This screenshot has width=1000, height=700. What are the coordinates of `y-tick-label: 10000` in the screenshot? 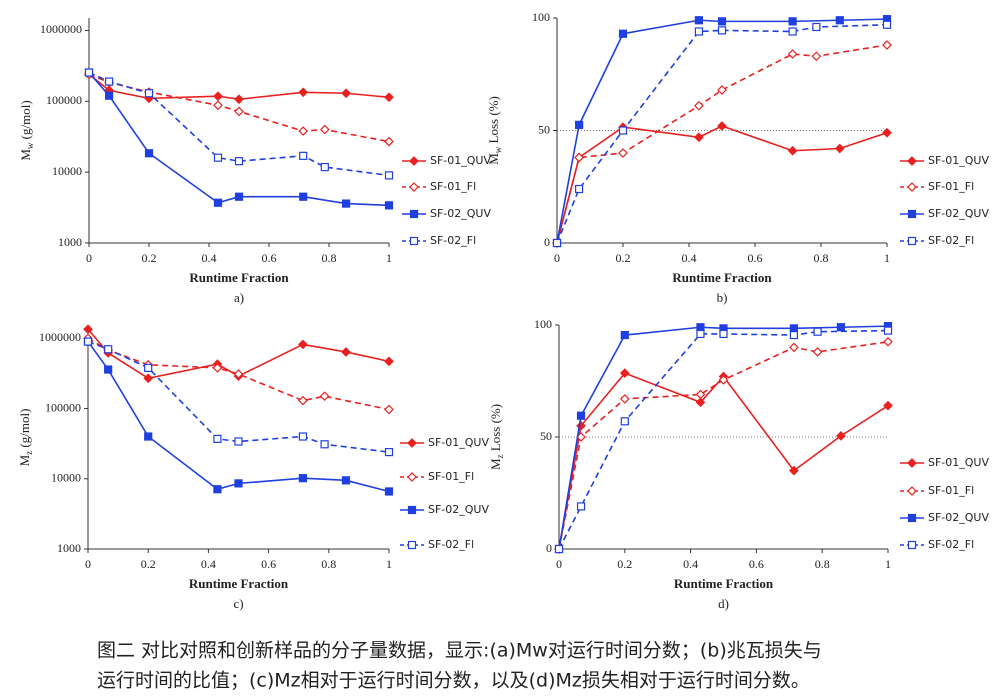 It's located at (66, 478).